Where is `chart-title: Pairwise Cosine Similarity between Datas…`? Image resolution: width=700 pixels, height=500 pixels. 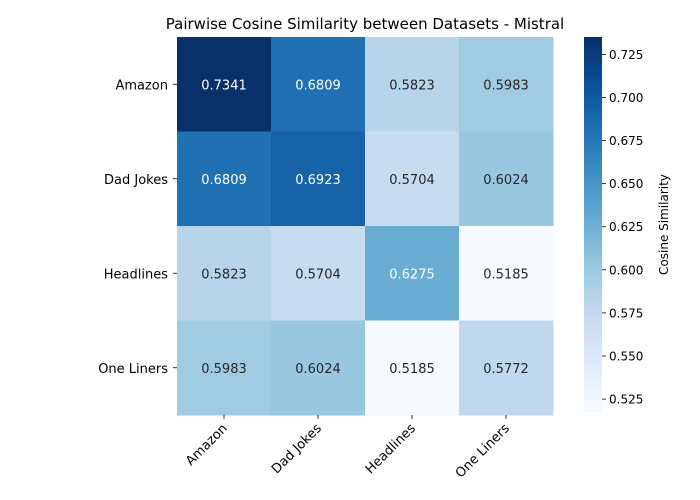
chart-title: Pairwise Cosine Similarity between Datas… is located at coordinates (365, 24).